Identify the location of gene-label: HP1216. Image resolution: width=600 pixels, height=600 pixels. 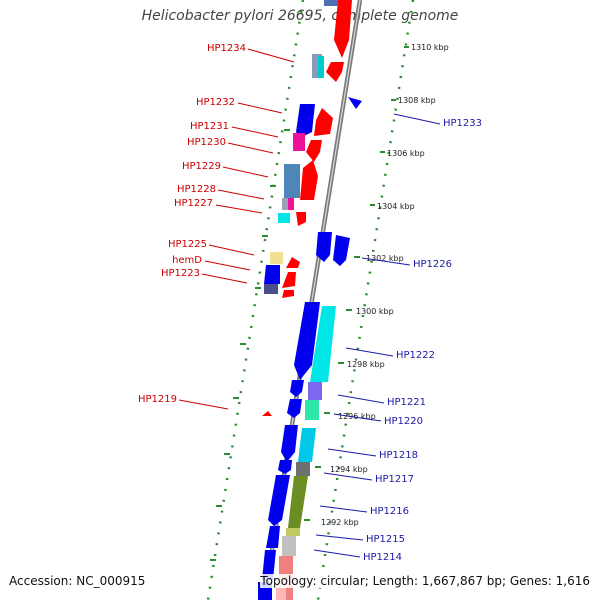
(389, 511).